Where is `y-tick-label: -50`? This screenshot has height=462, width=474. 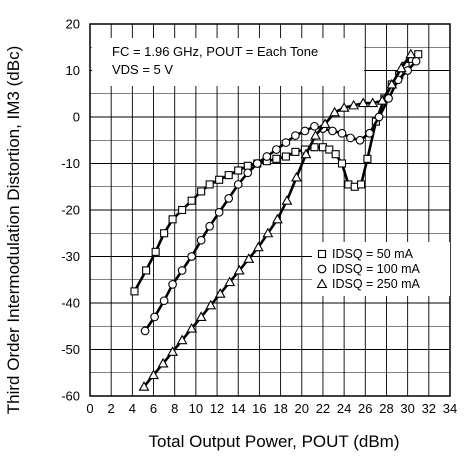 y-tick-label: -50 is located at coordinates (70, 349).